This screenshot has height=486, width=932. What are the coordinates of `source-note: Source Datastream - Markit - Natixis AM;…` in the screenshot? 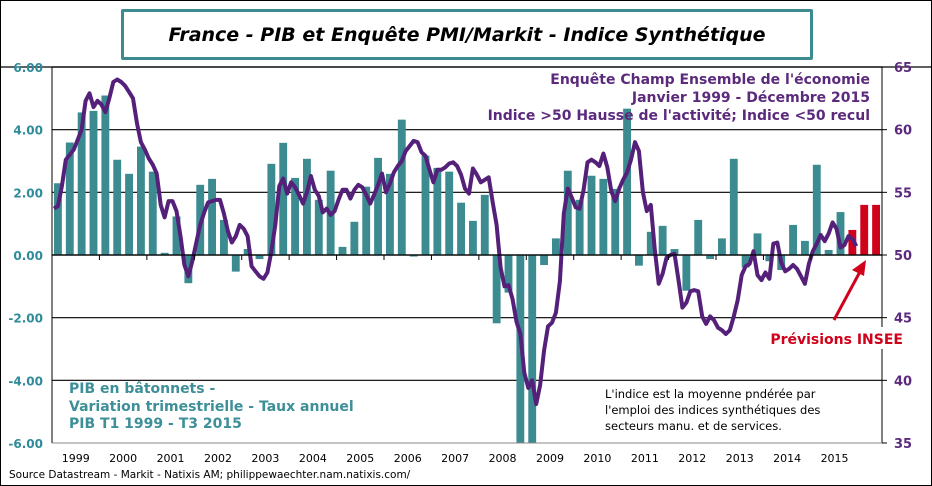 It's located at (210, 475).